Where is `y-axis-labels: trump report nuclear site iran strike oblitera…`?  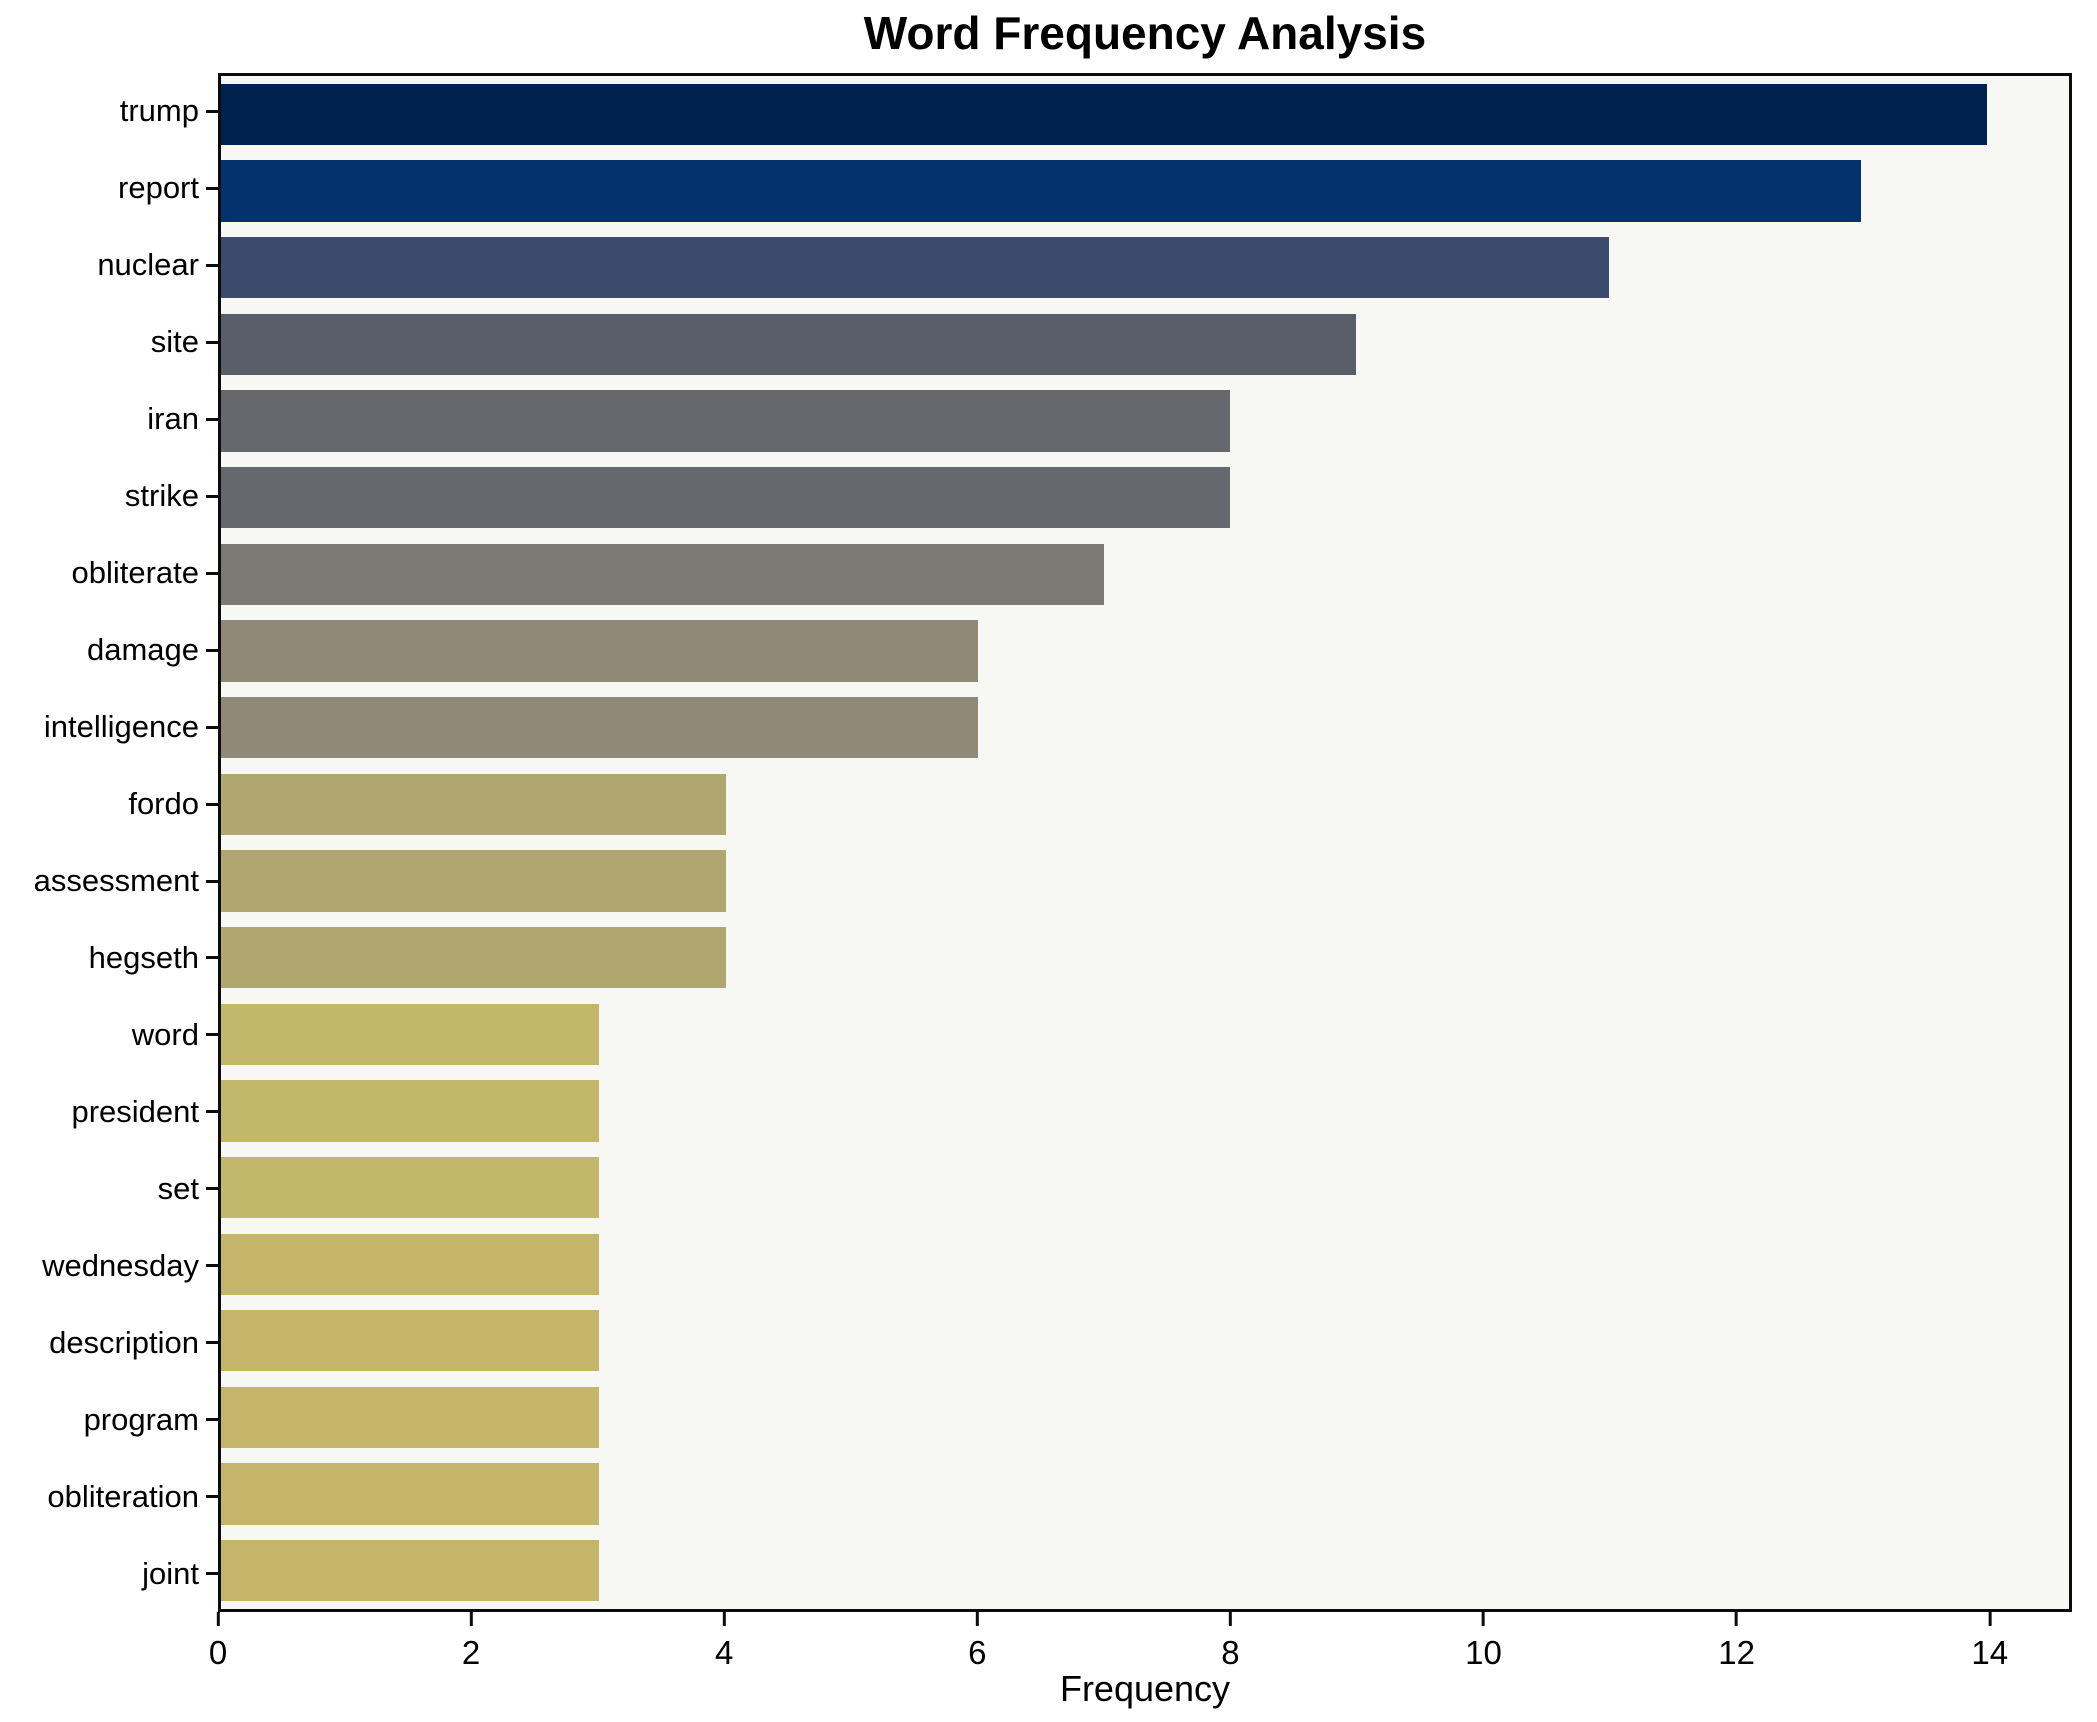 y-axis-labels: trump report nuclear site iran strike oblitera… is located at coordinates (109, 842).